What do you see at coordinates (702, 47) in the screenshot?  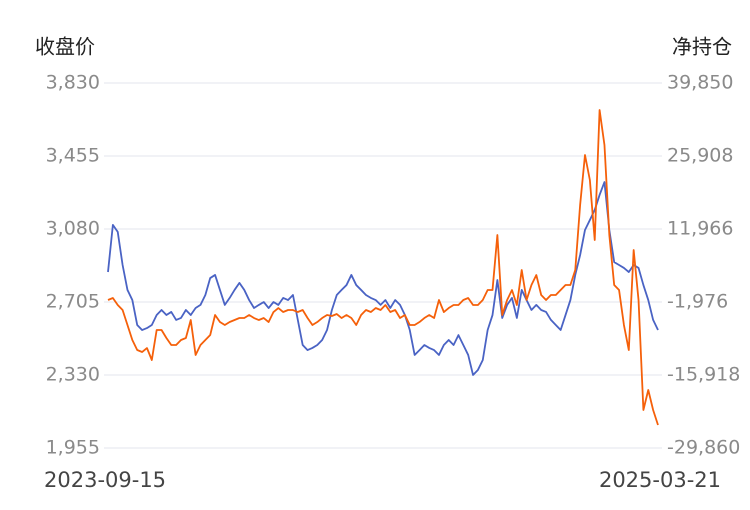 I see `y2-axis-title: 净持仓` at bounding box center [702, 47].